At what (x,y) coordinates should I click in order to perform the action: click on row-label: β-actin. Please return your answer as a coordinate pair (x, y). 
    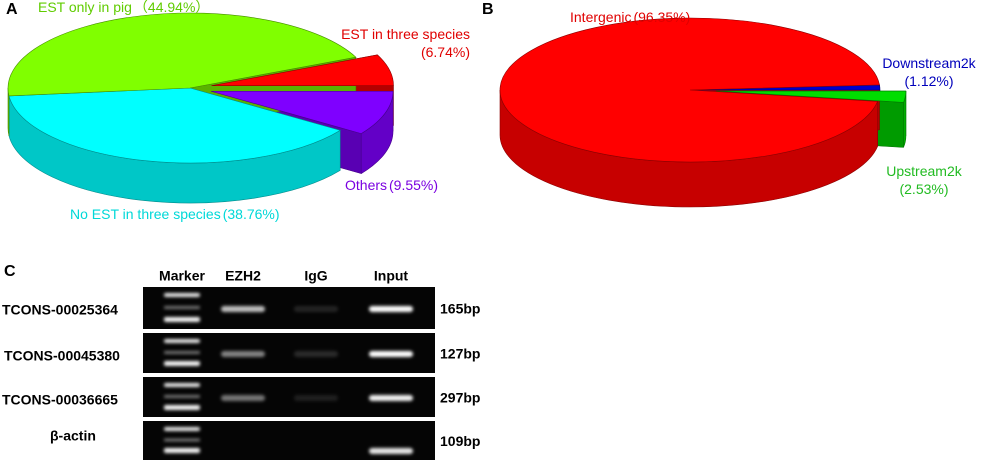
    Looking at the image, I should click on (73, 436).